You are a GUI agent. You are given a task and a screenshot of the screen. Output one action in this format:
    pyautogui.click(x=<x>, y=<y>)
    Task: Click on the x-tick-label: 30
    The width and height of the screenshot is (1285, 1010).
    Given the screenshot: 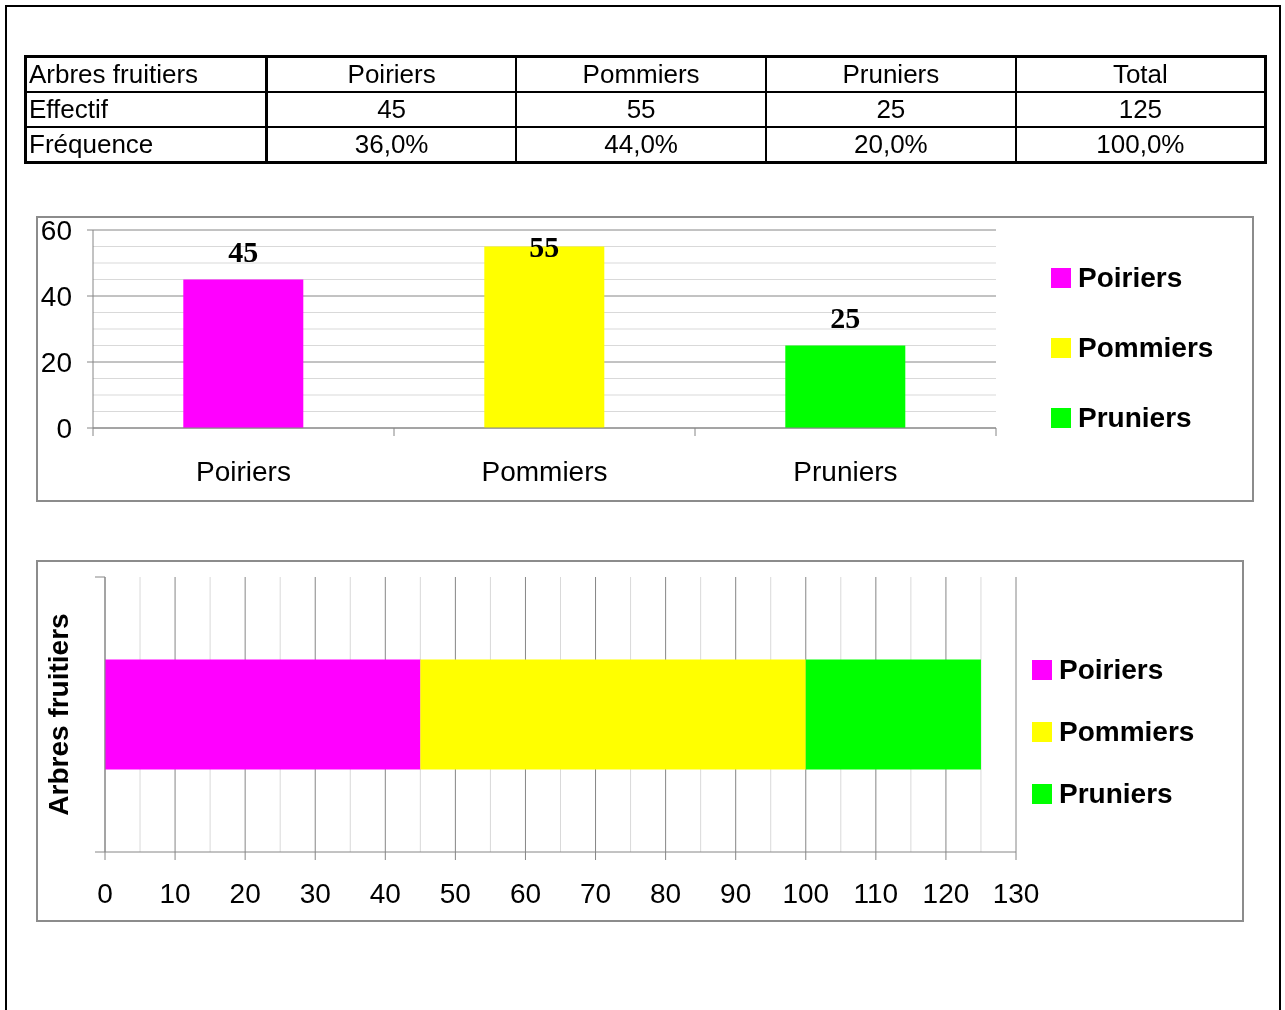 What is the action you would take?
    pyautogui.click(x=315, y=893)
    